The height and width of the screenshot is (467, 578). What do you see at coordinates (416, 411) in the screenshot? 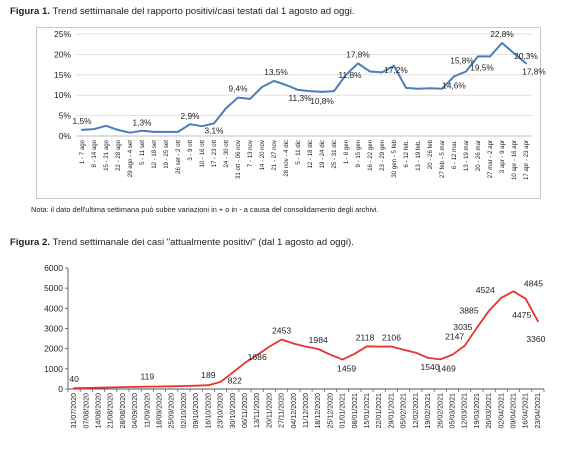
I see `chart2-x-tick-label: 12/02/2021` at bounding box center [416, 411].